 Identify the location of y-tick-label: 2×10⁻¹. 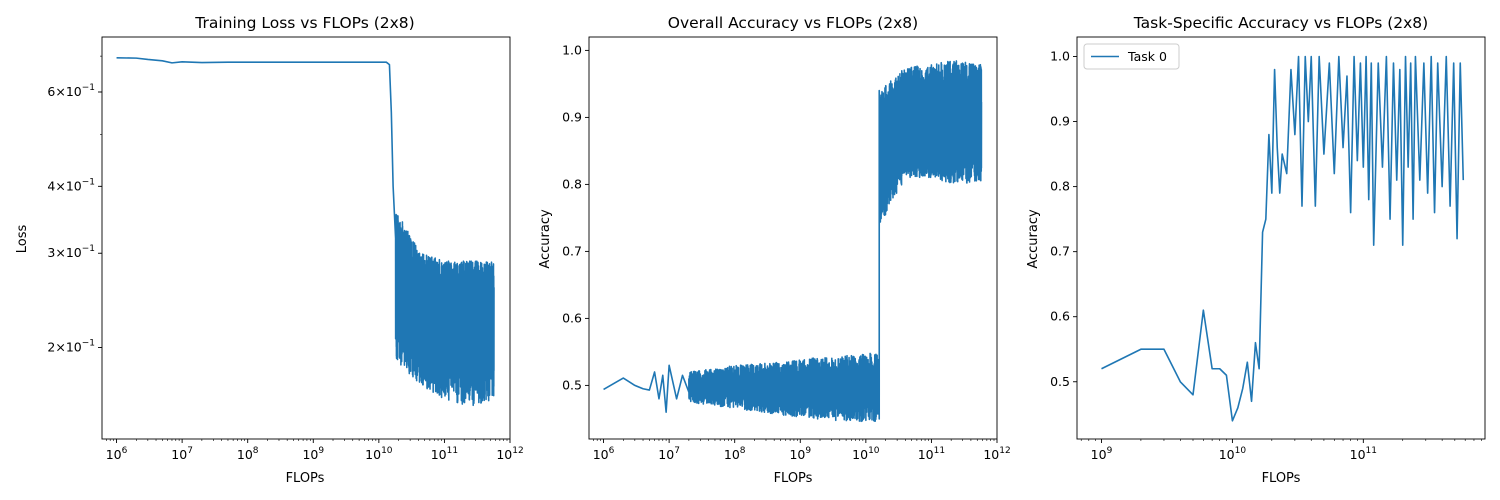
(71, 347).